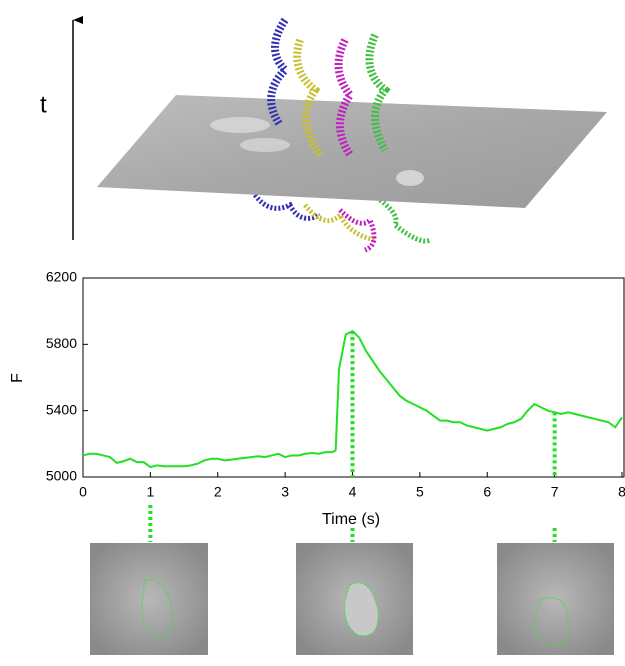 This screenshot has height=666, width=625. What do you see at coordinates (218, 492) in the screenshot?
I see `x-tick-label: 2` at bounding box center [218, 492].